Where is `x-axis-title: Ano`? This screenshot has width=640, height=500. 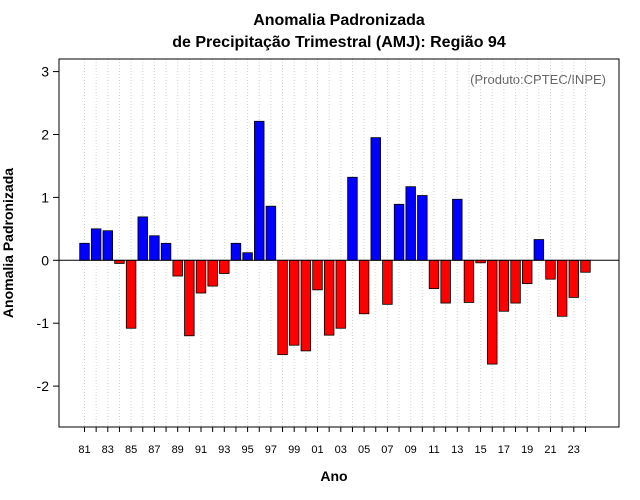
x-axis-title: Ano is located at coordinates (333, 476).